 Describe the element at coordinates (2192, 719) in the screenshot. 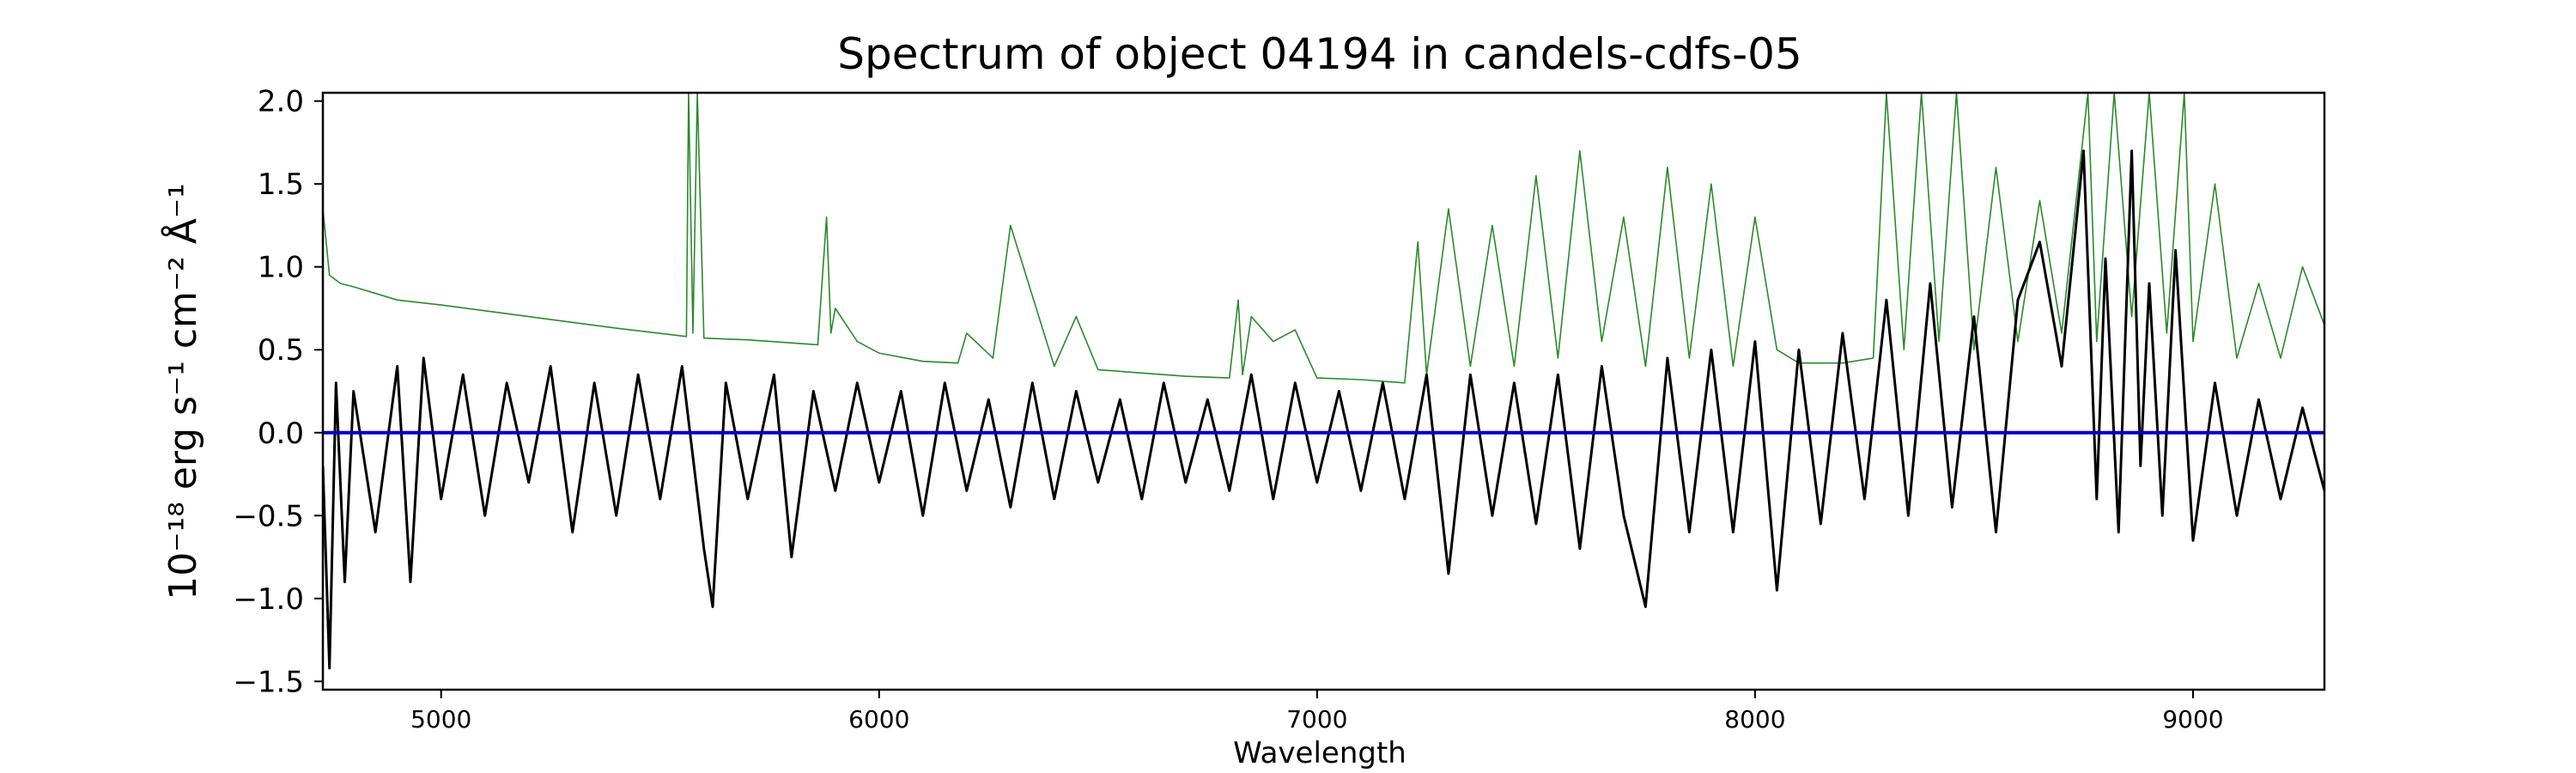

I see `x-tick-label: 9000` at that location.